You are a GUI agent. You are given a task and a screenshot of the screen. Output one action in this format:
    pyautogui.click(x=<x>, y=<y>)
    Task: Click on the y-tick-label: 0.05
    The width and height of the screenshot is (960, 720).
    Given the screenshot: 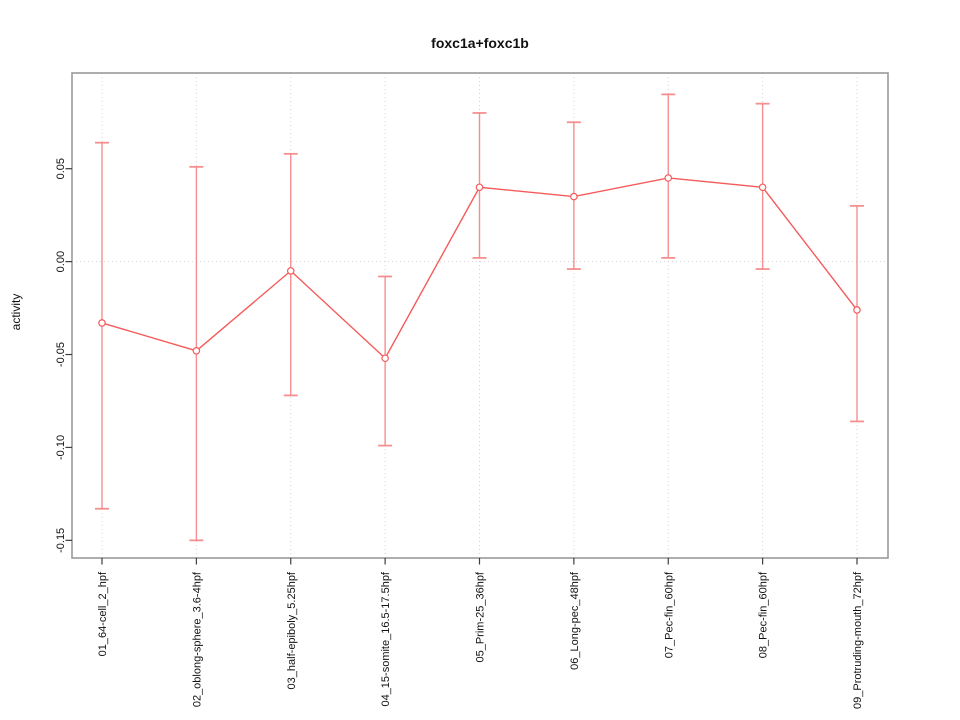 What is the action you would take?
    pyautogui.click(x=61, y=168)
    